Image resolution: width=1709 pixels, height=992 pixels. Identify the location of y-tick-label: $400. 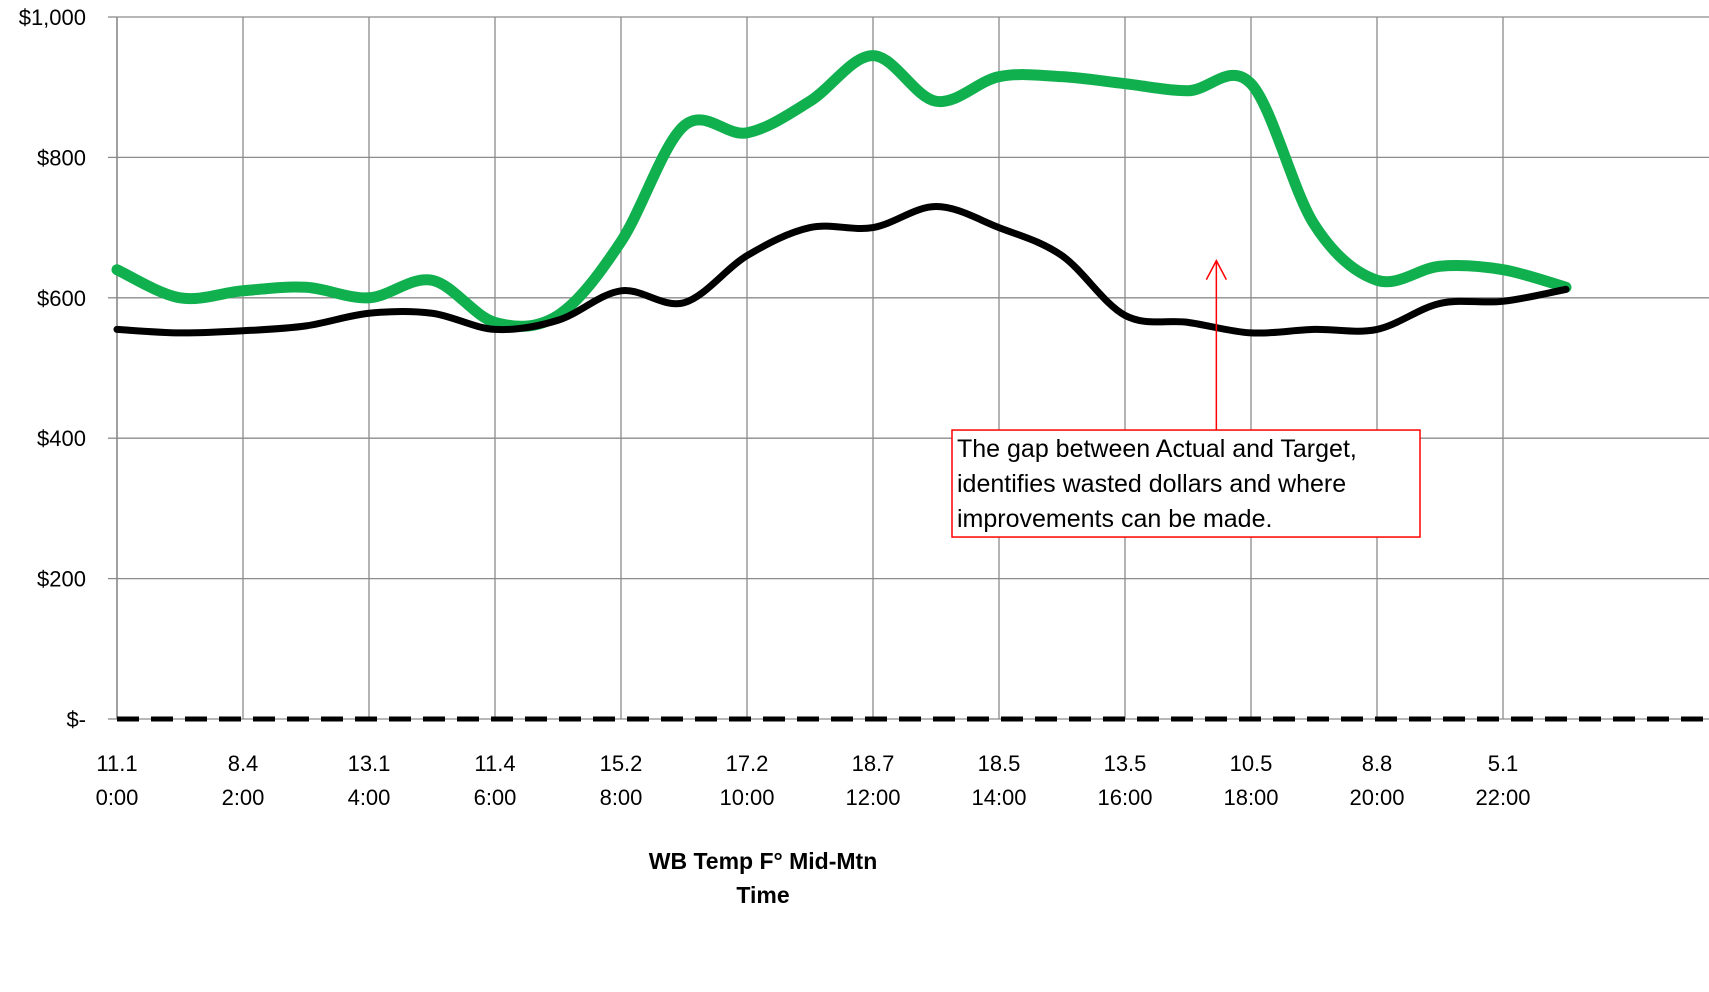
(61, 438).